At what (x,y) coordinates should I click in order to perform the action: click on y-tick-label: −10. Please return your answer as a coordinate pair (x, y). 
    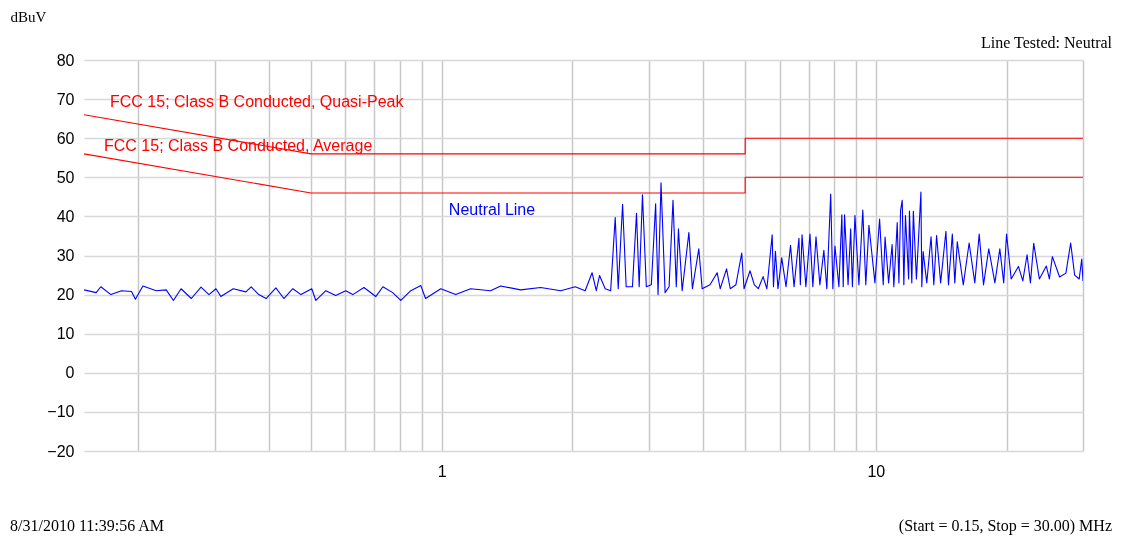
    Looking at the image, I should click on (61, 412).